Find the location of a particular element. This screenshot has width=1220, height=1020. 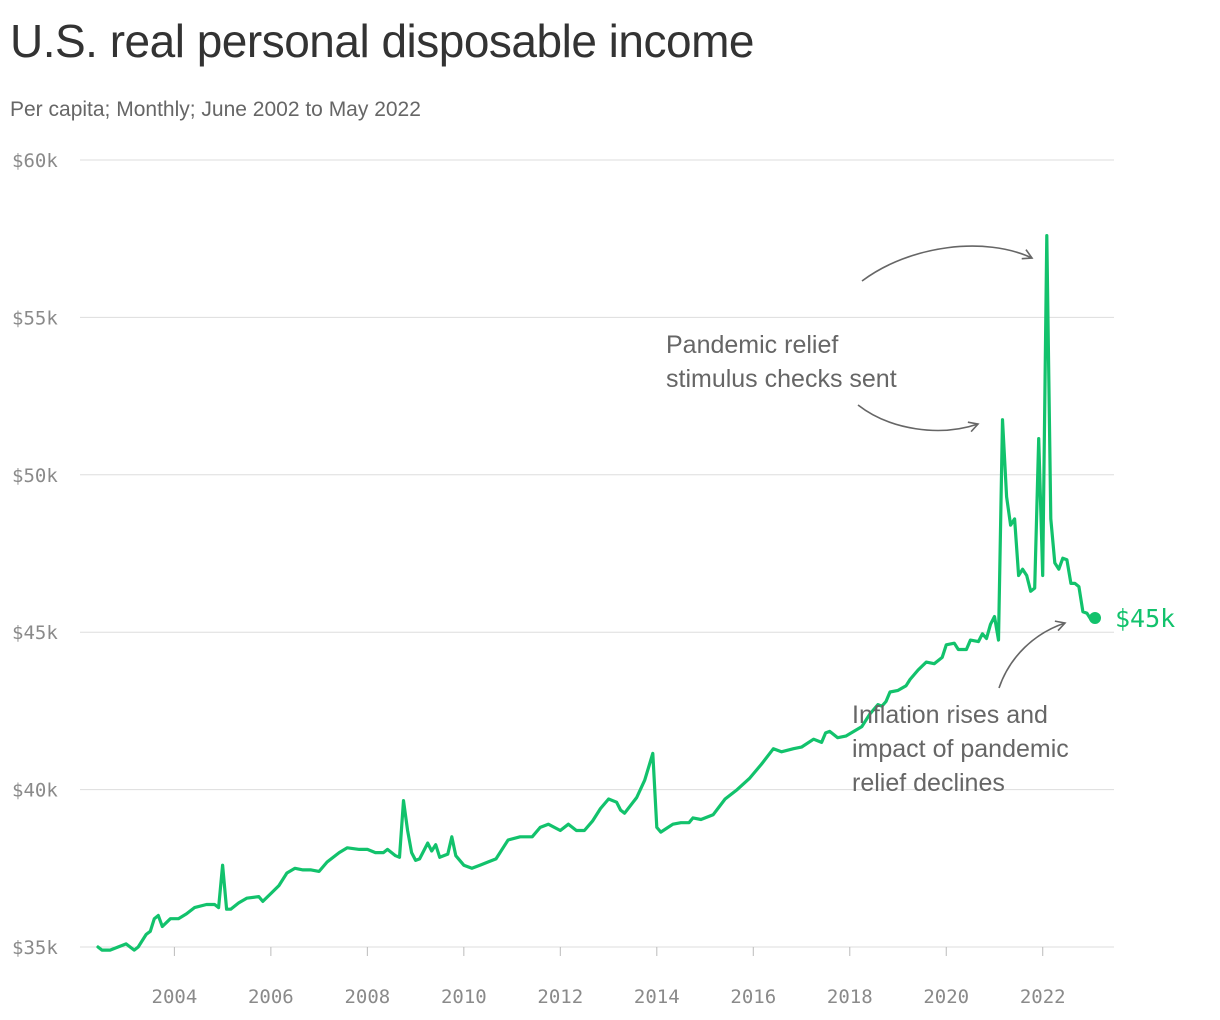

x-tick-label: 2012 is located at coordinates (560, 997).